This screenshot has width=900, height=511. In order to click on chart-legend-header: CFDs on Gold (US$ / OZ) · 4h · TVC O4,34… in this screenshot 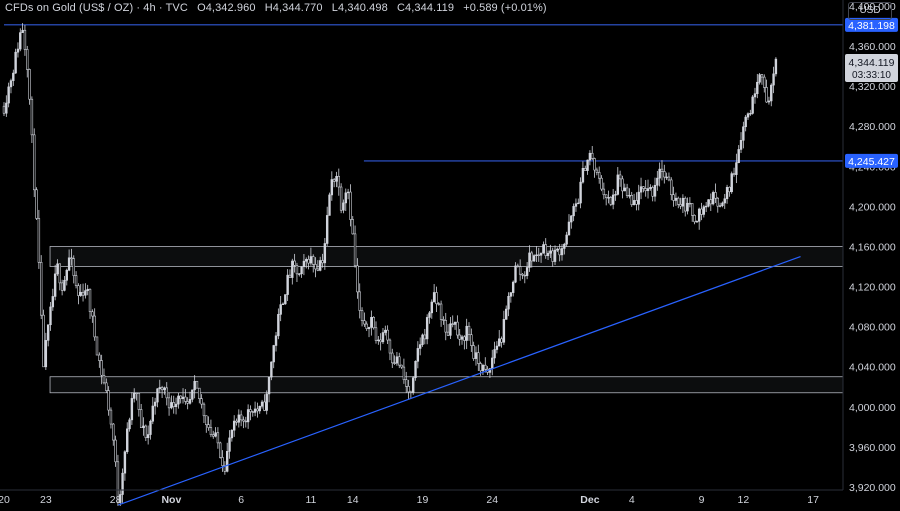, I will do `click(279, 8)`.